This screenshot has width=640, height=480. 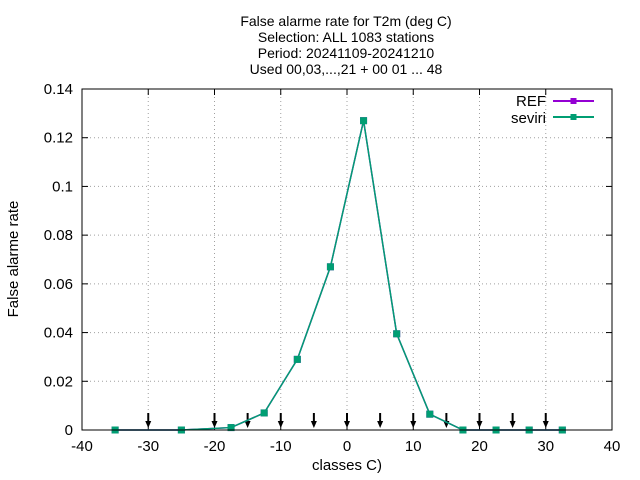 What do you see at coordinates (552, 110) in the screenshot?
I see `legend: REF seviri` at bounding box center [552, 110].